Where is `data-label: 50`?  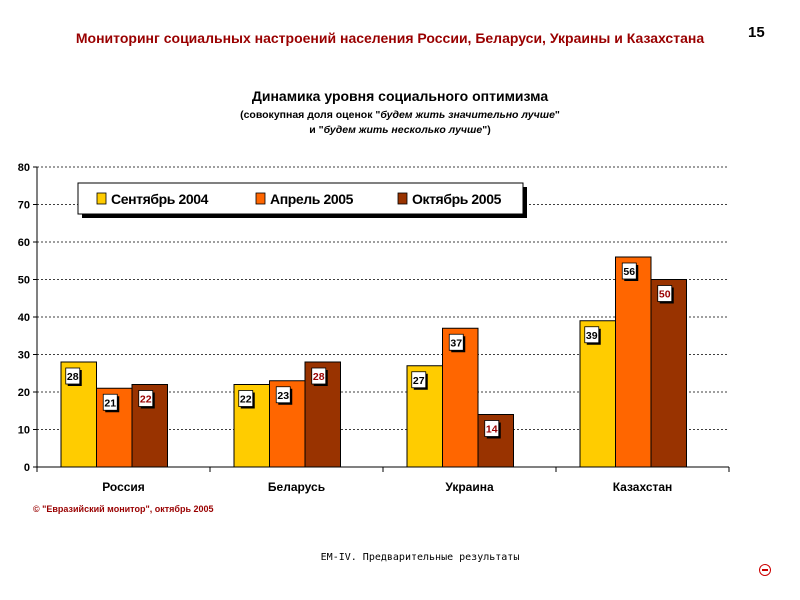 data-label: 50 is located at coordinates (665, 295).